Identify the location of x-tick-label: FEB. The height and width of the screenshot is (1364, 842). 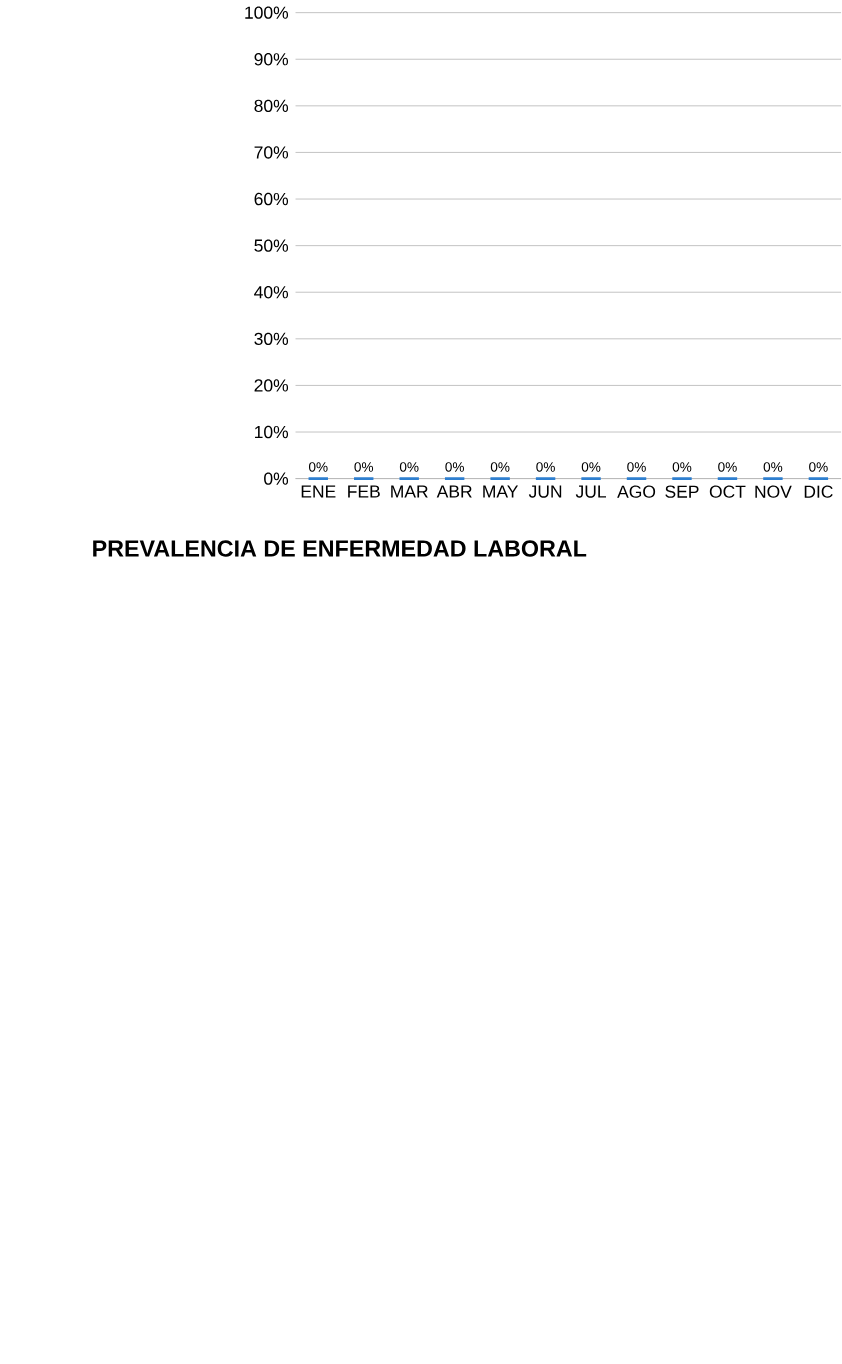
(364, 491).